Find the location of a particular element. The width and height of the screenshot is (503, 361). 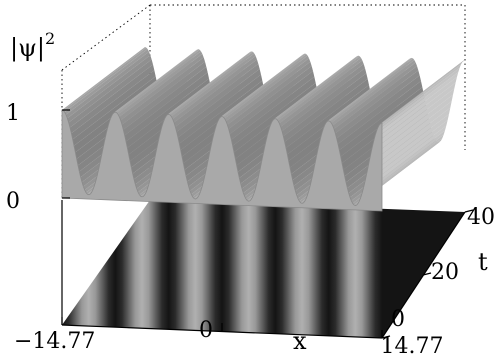

z-tick-1: 1 is located at coordinates (13, 113).